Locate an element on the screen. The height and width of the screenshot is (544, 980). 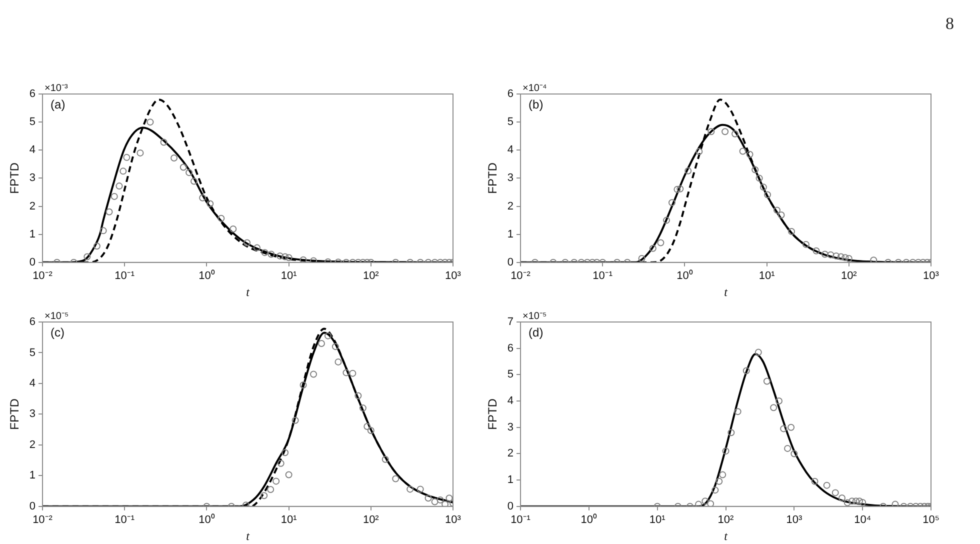
annotation: (d) is located at coordinates (536, 332).